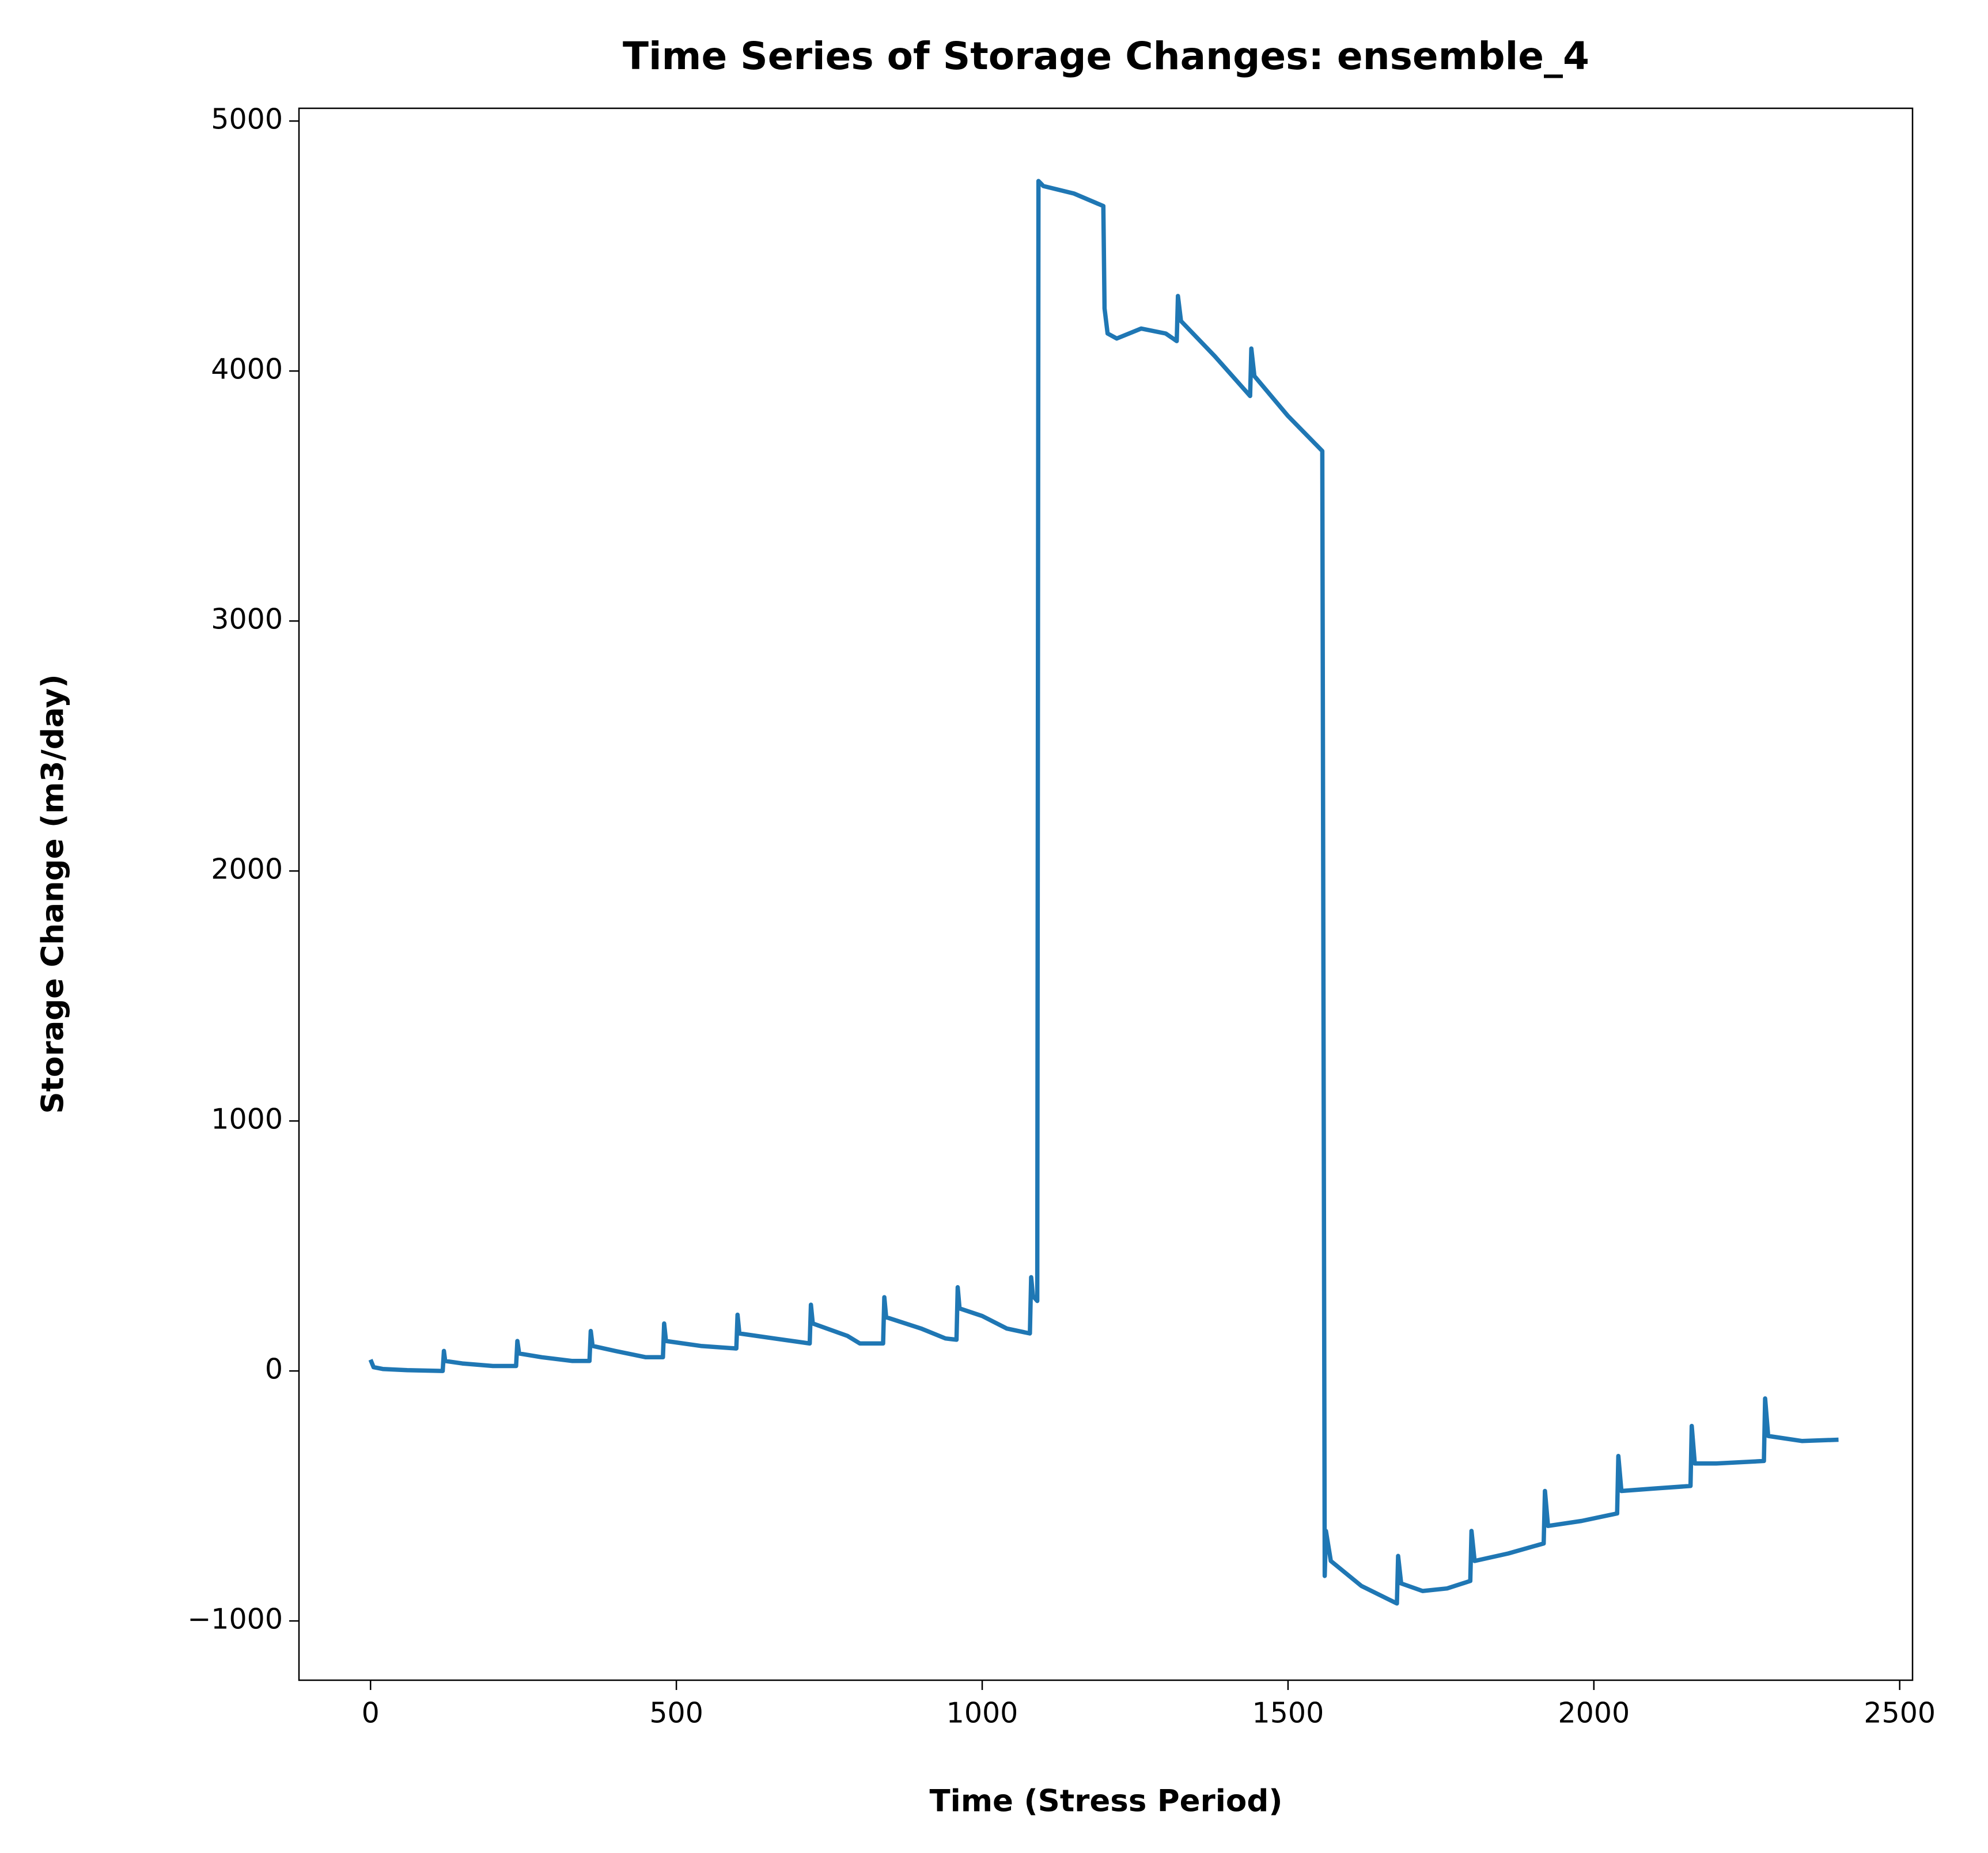 This screenshot has height=1853, width=1988. I want to click on x-tick-label: 2000, so click(1594, 1714).